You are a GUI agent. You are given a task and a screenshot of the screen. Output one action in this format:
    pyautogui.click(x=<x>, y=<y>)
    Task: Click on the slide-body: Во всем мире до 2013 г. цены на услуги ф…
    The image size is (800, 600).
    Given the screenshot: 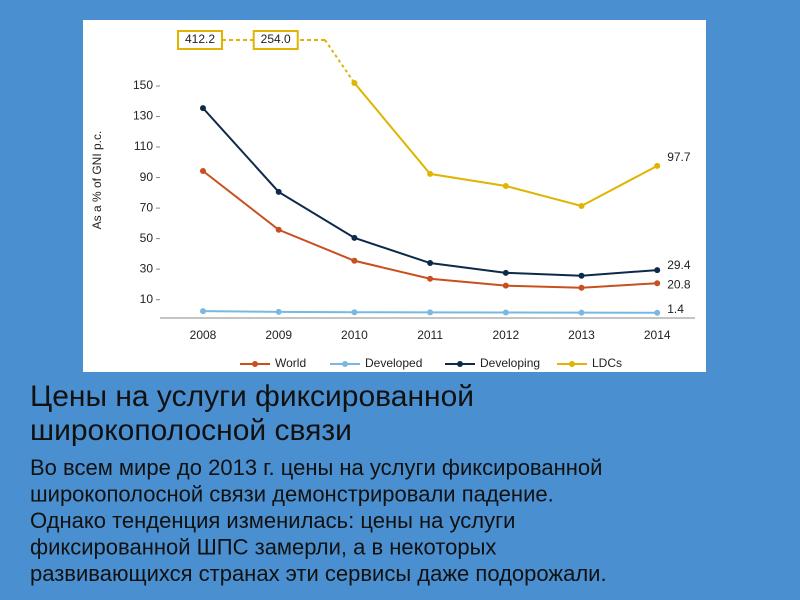 What is the action you would take?
    pyautogui.click(x=316, y=467)
    